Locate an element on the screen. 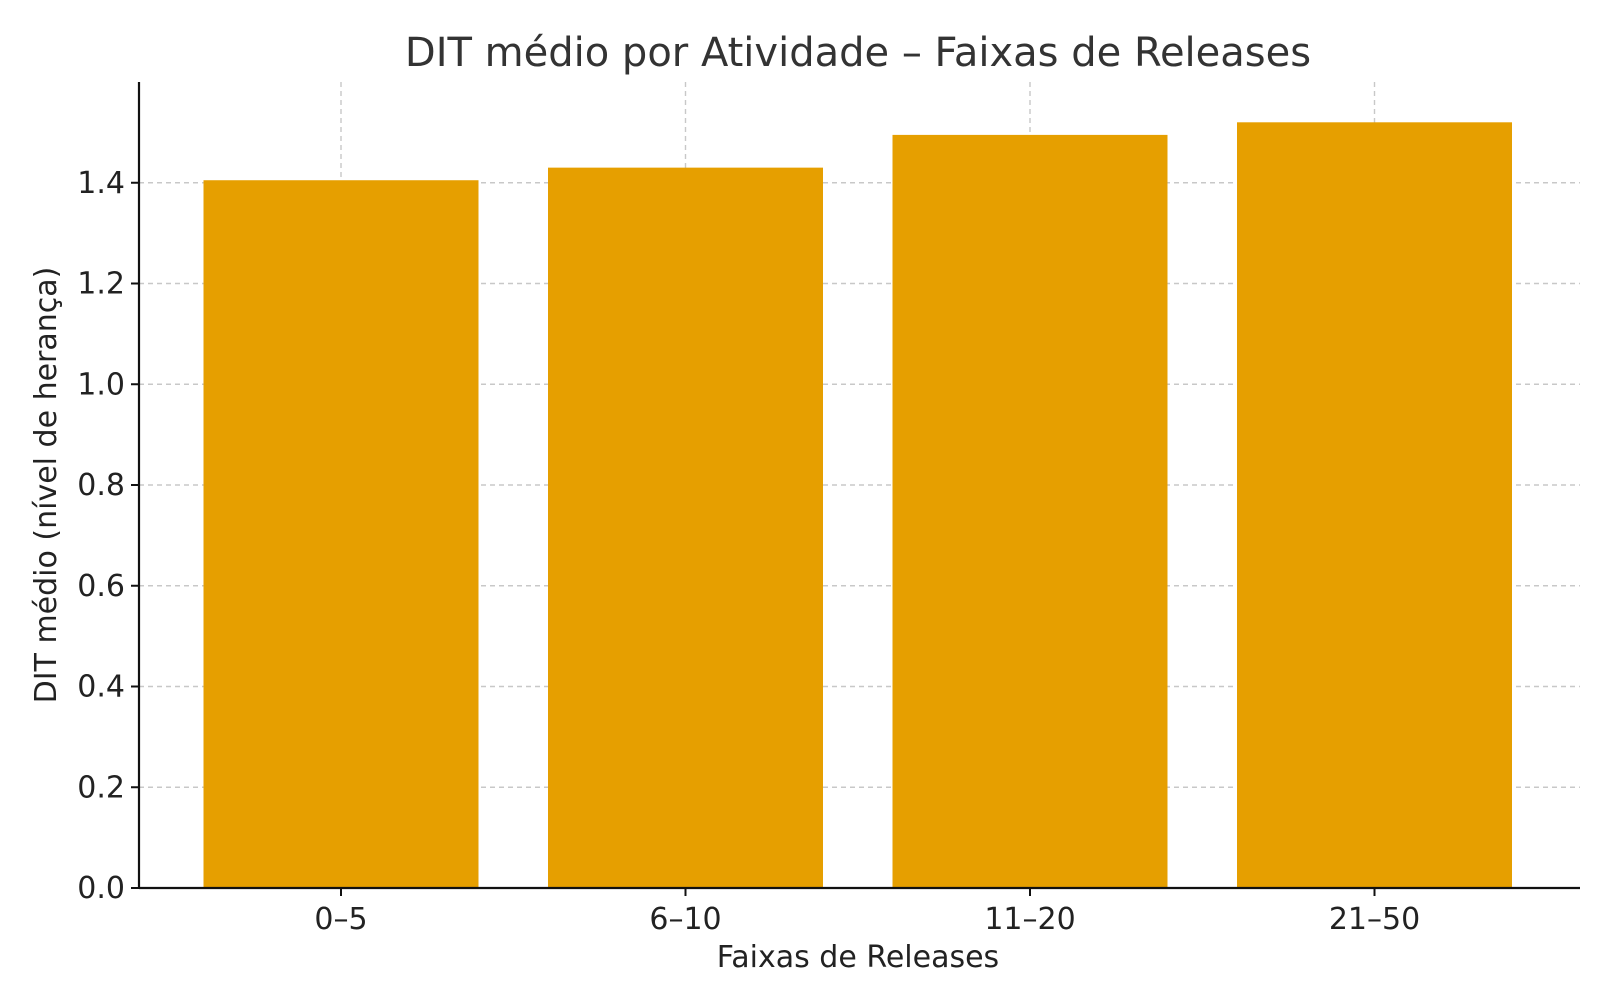  y-tick-label: 0.4 is located at coordinates (101, 687).